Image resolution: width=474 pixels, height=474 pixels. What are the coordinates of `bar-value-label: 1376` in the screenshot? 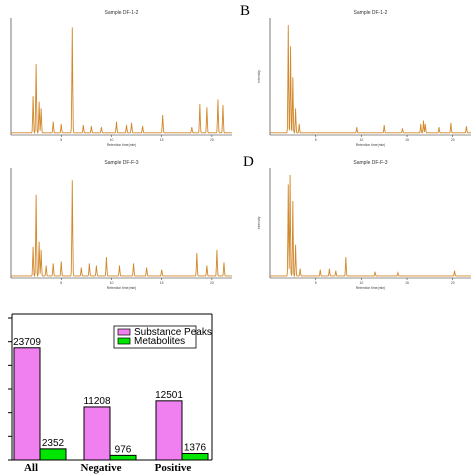 It's located at (195, 447).